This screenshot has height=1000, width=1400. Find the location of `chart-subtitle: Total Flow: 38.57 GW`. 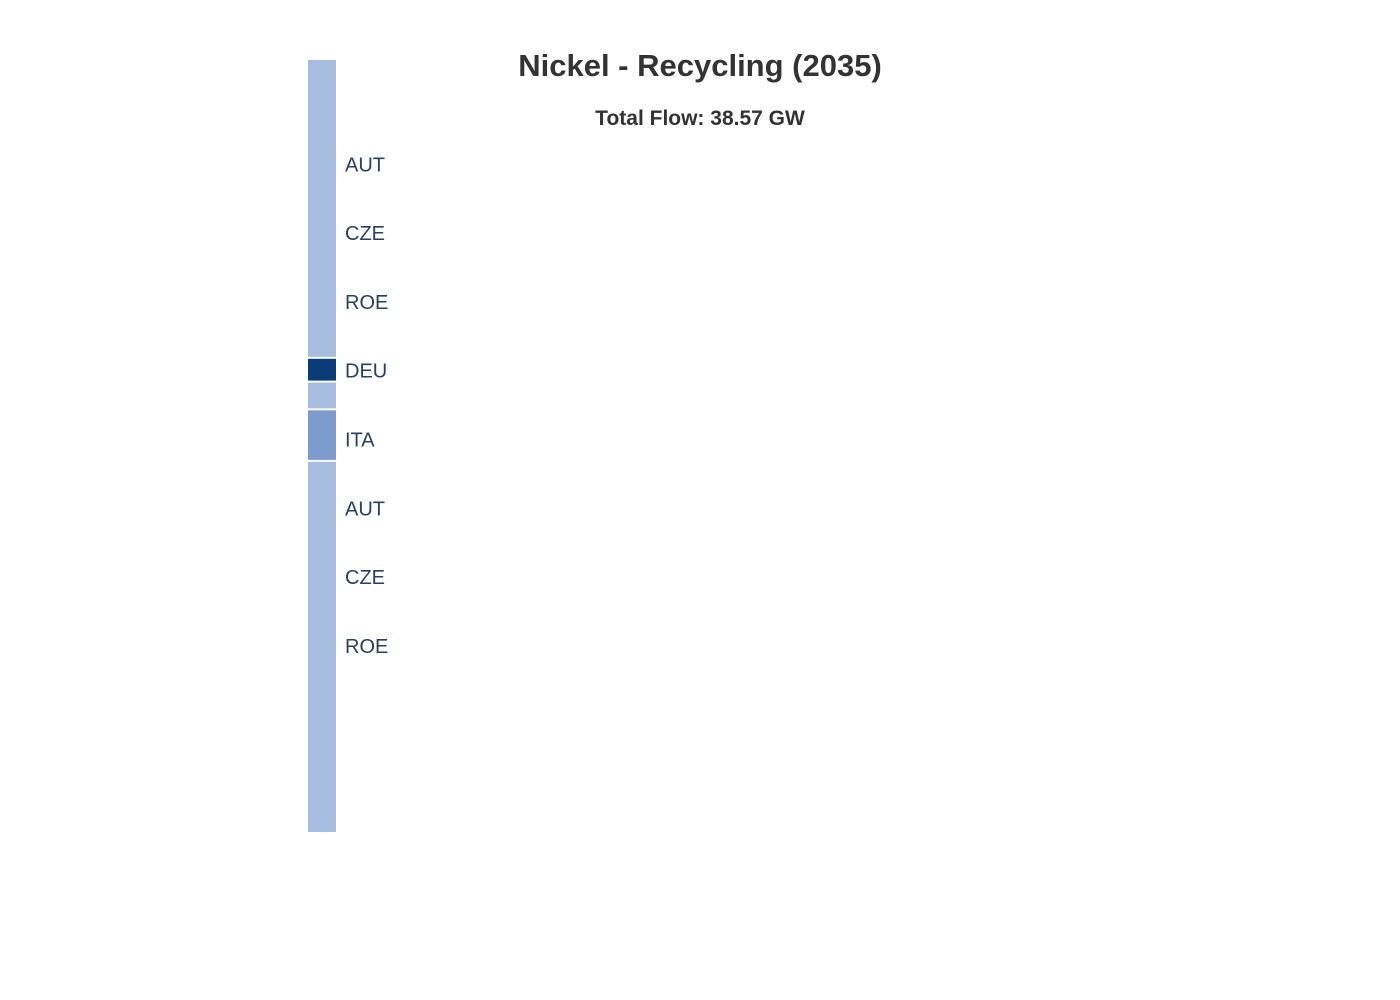

chart-subtitle: Total Flow: 38.57 GW is located at coordinates (700, 118).